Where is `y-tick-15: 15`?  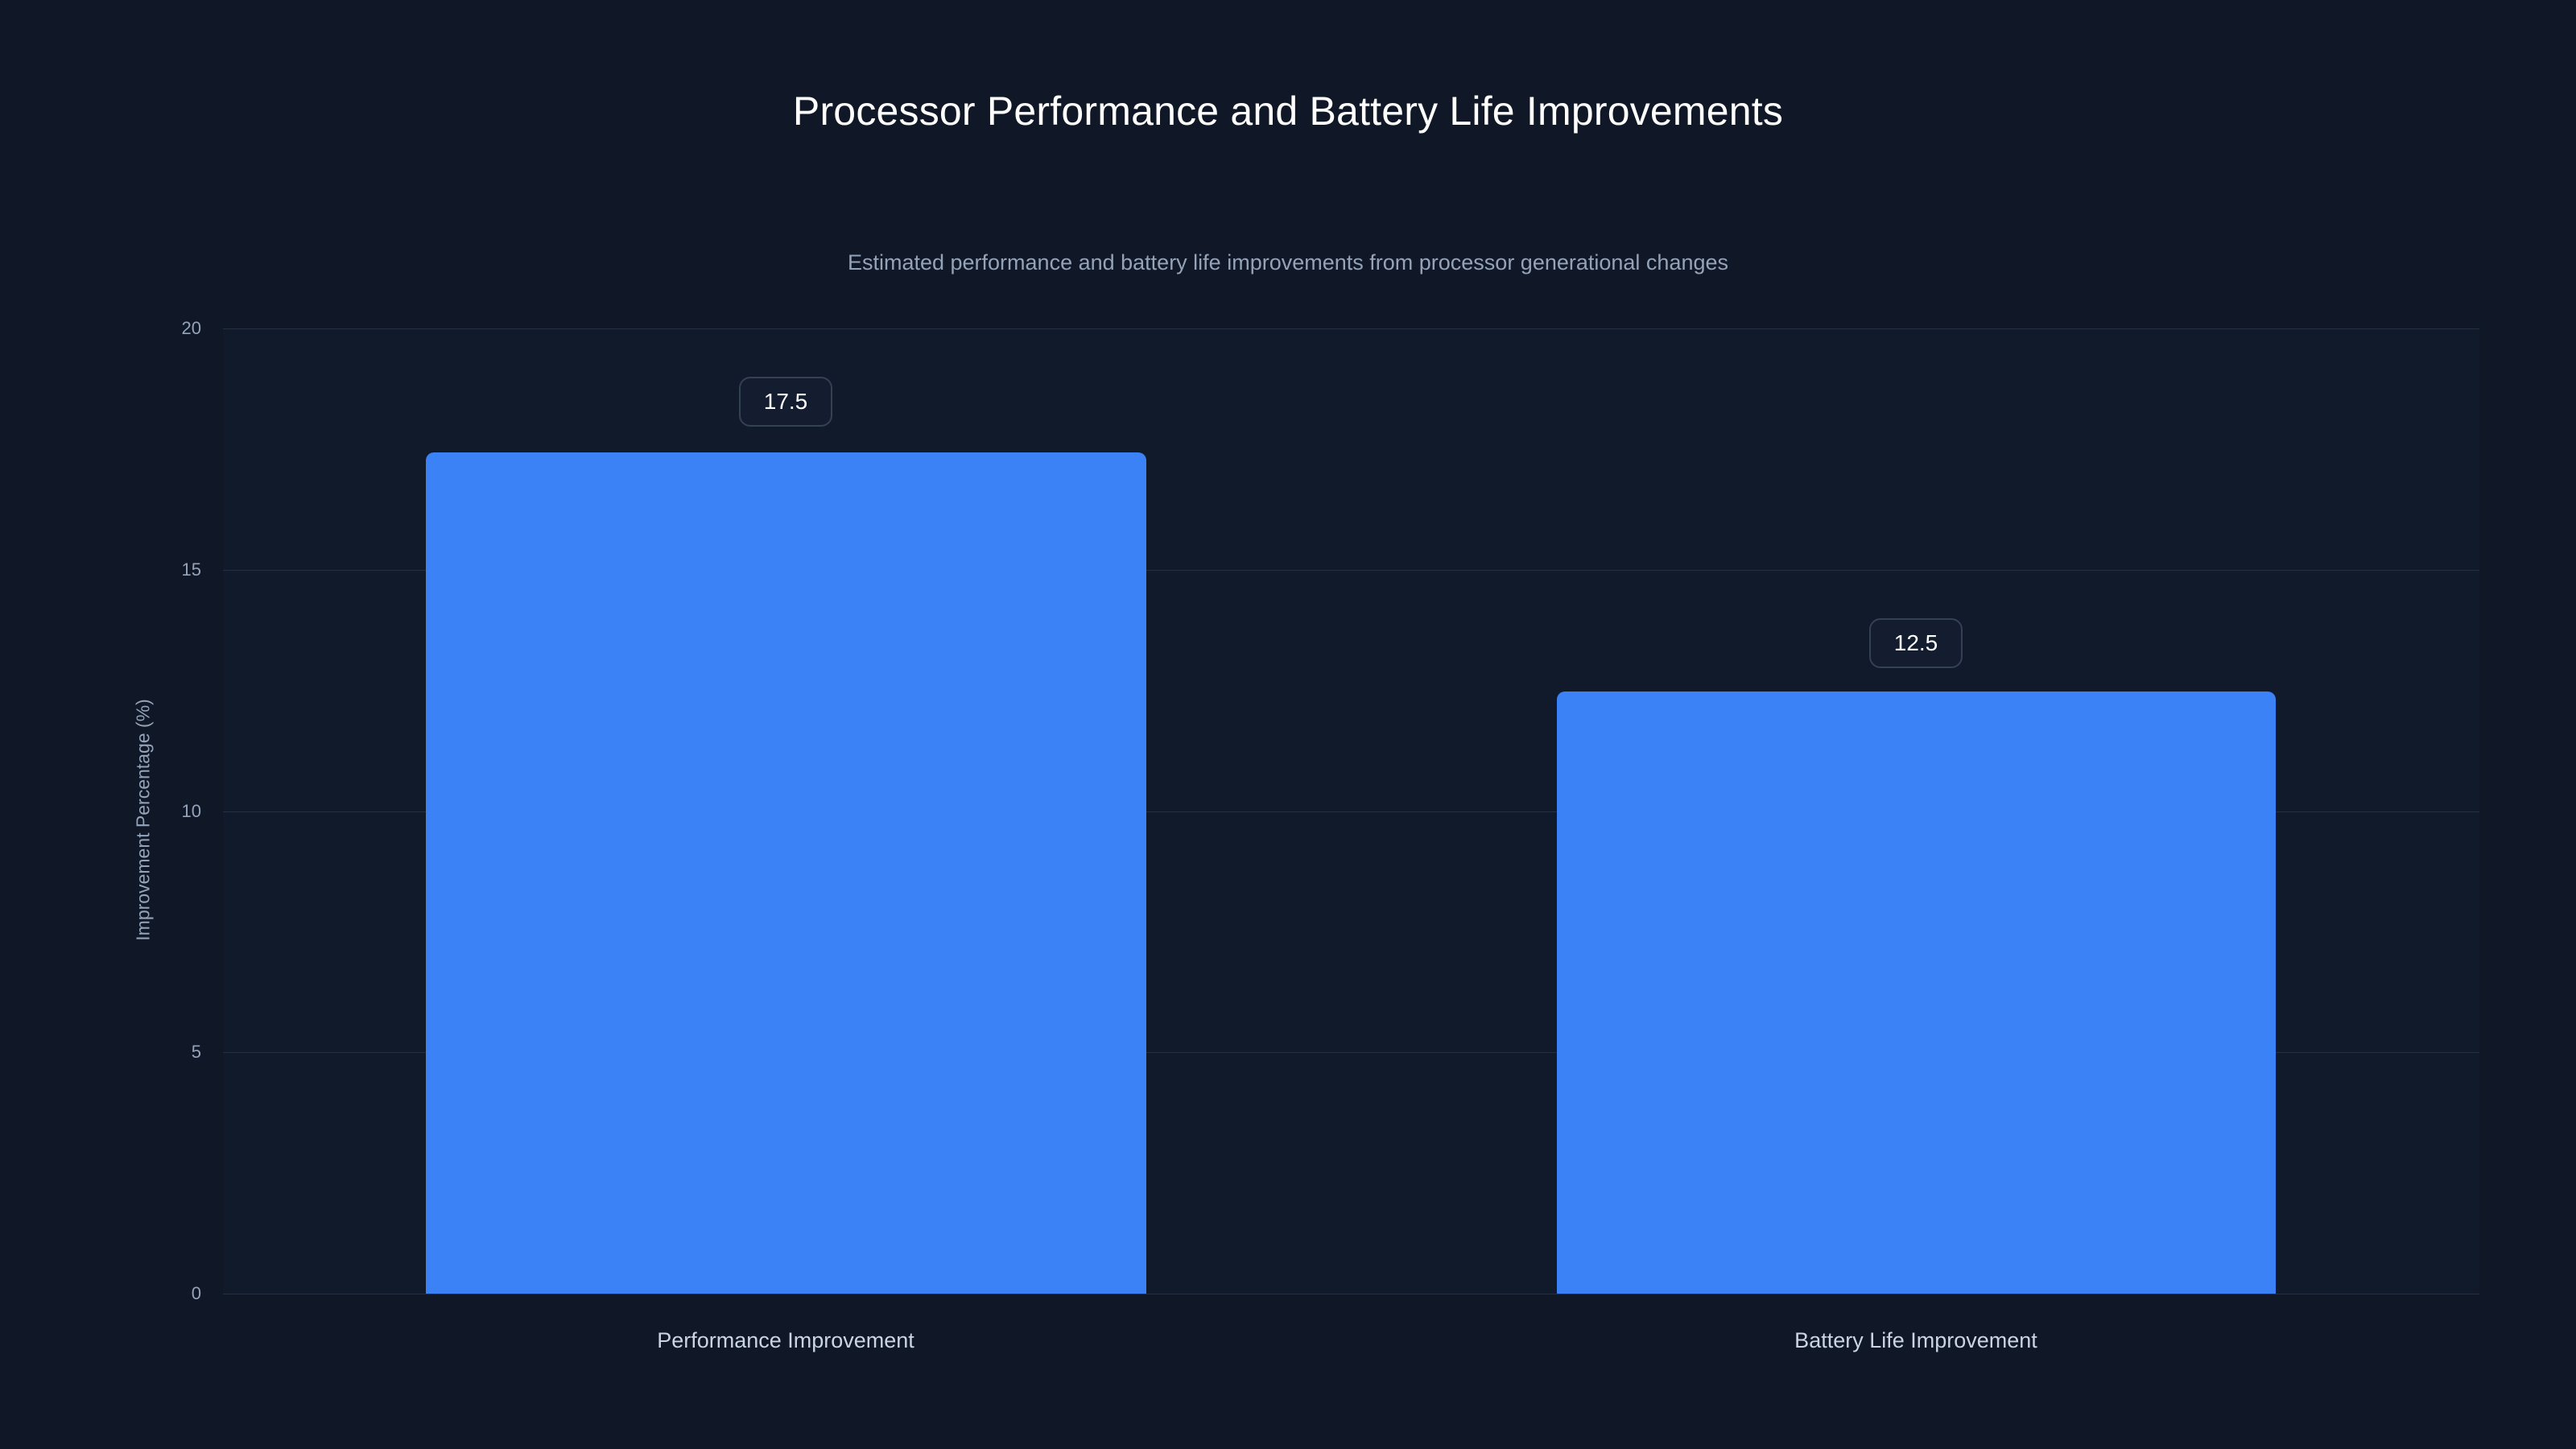 y-tick-15: 15 is located at coordinates (191, 569).